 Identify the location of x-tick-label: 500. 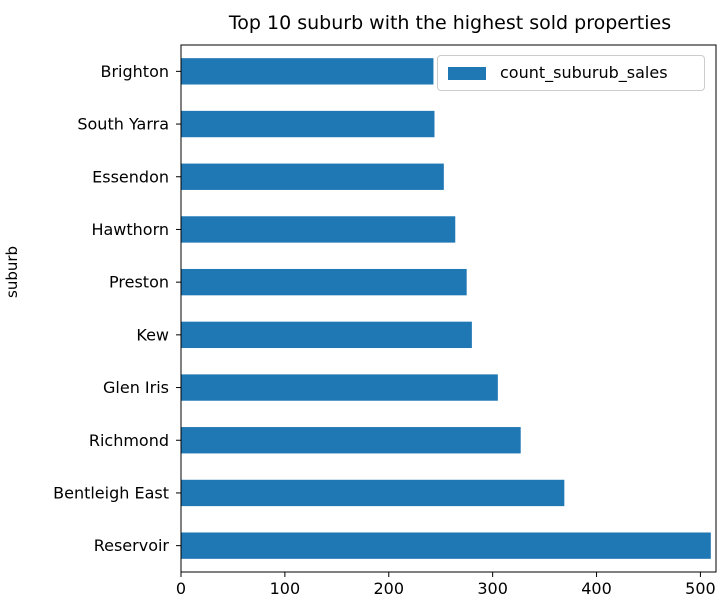
(700, 588).